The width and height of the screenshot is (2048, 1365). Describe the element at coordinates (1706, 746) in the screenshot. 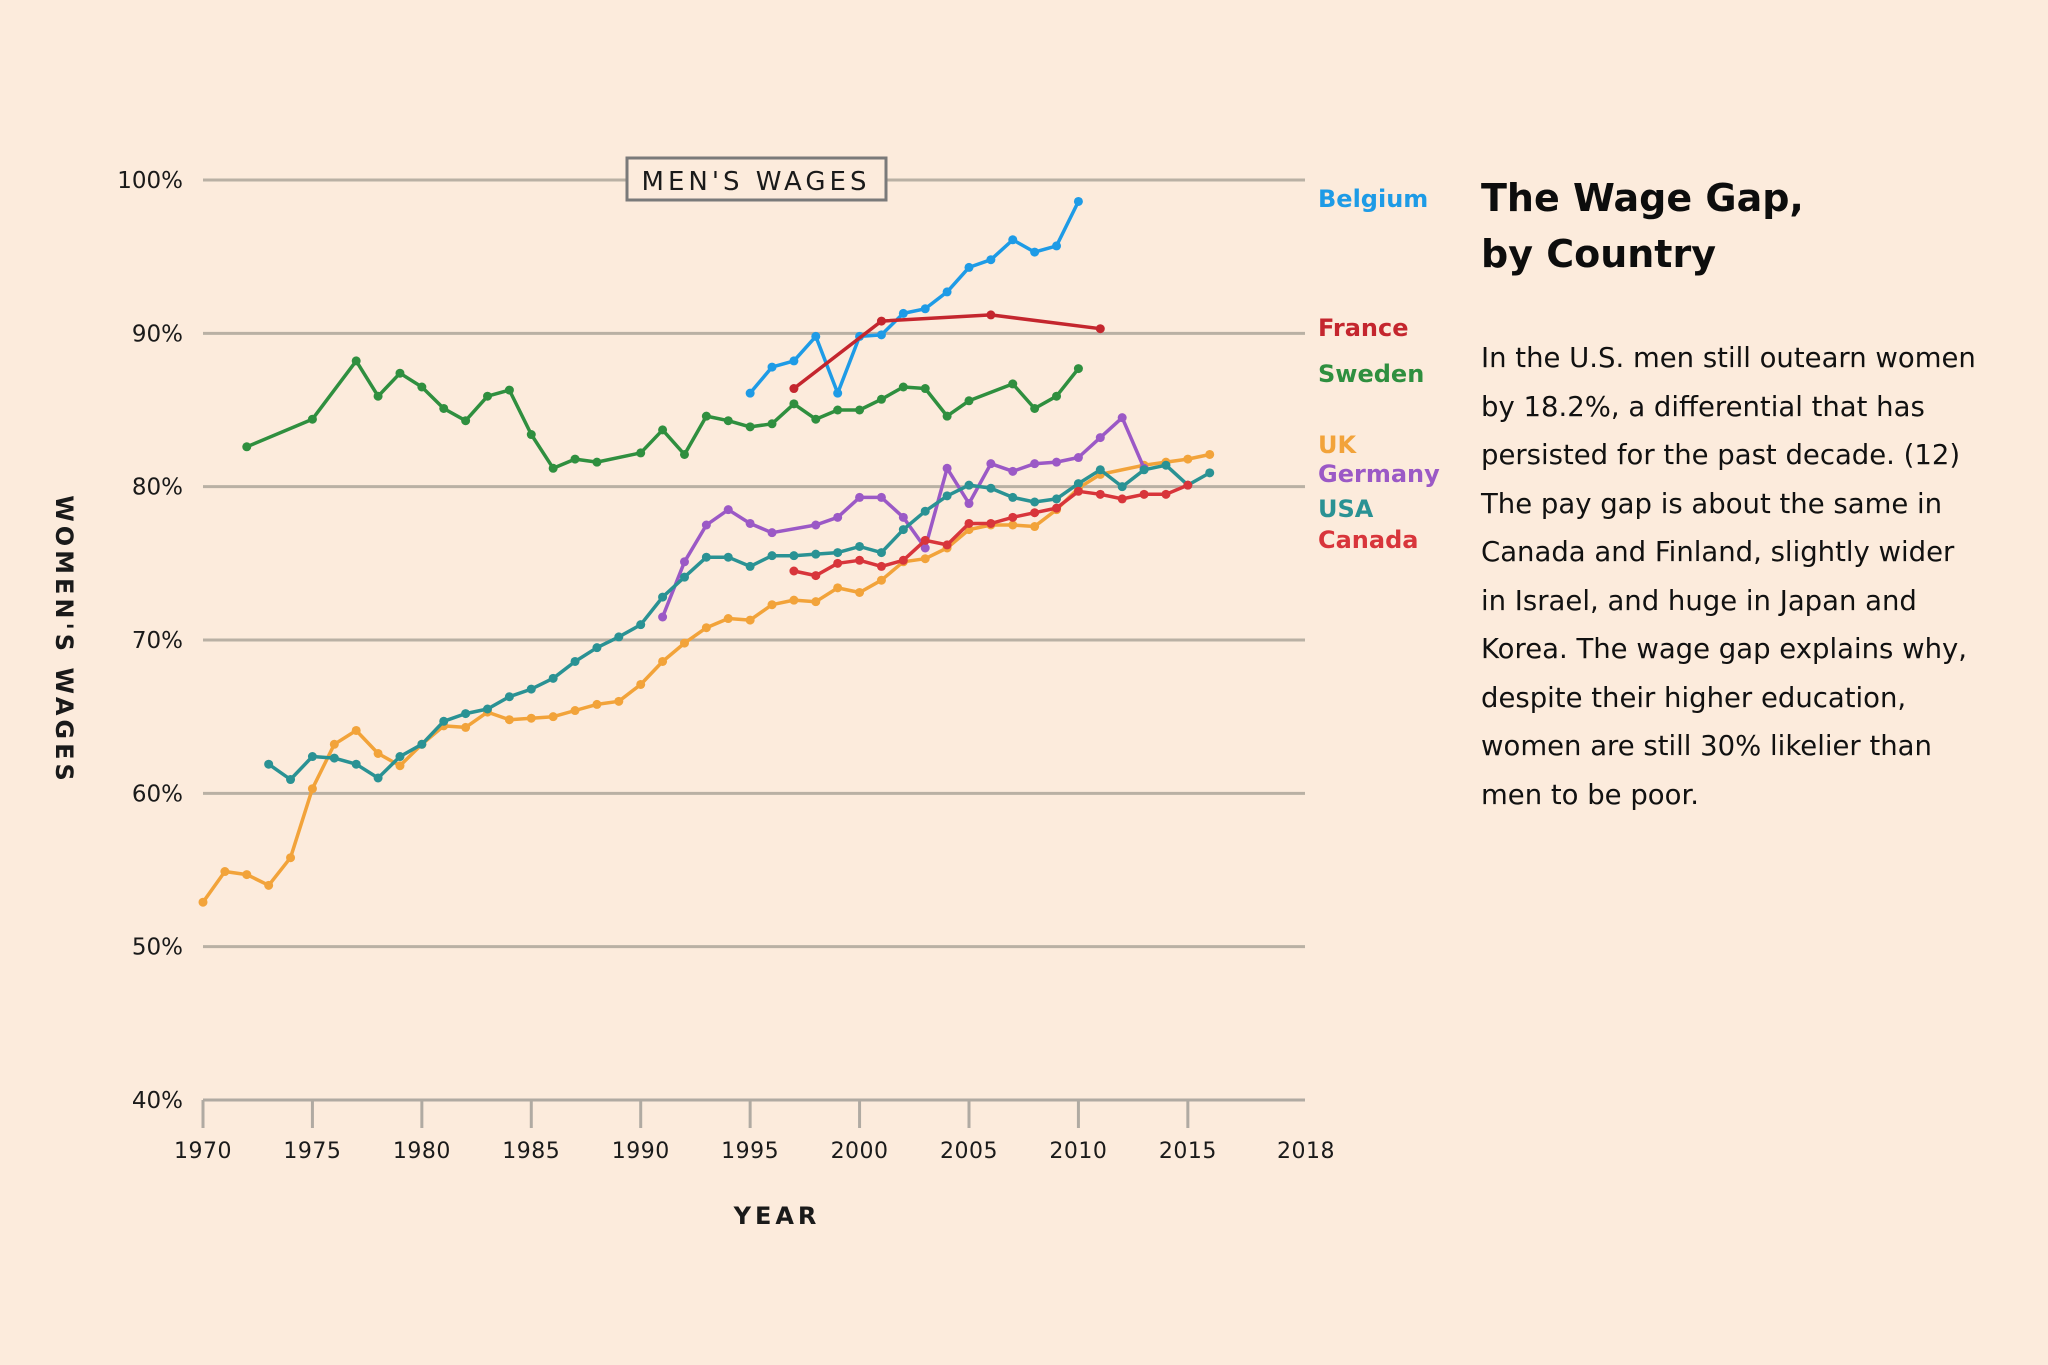

I see `description-line: women are still 30% likelier than` at that location.